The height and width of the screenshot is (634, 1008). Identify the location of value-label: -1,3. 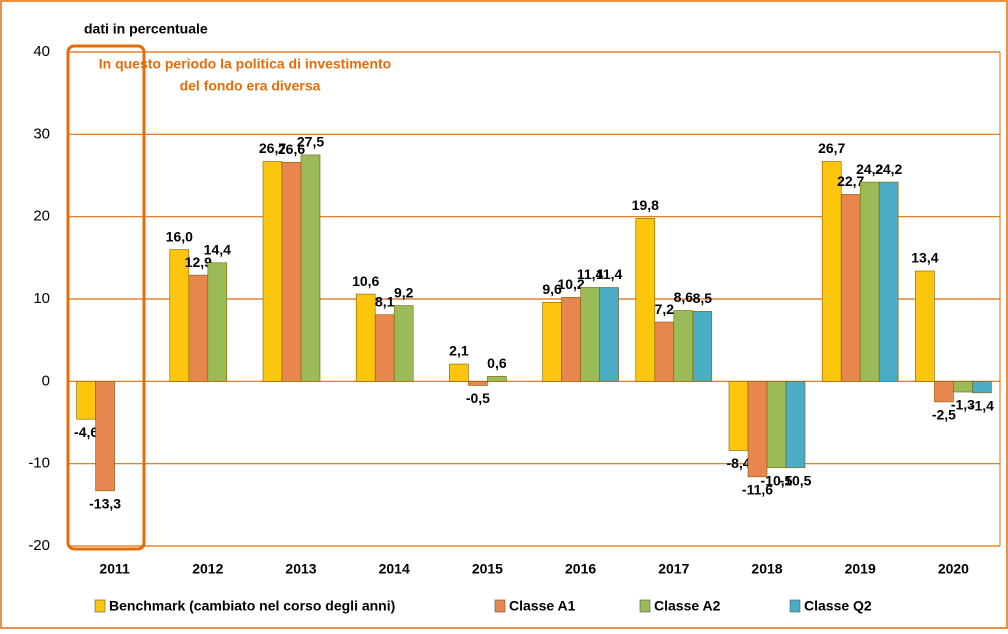
(963, 405).